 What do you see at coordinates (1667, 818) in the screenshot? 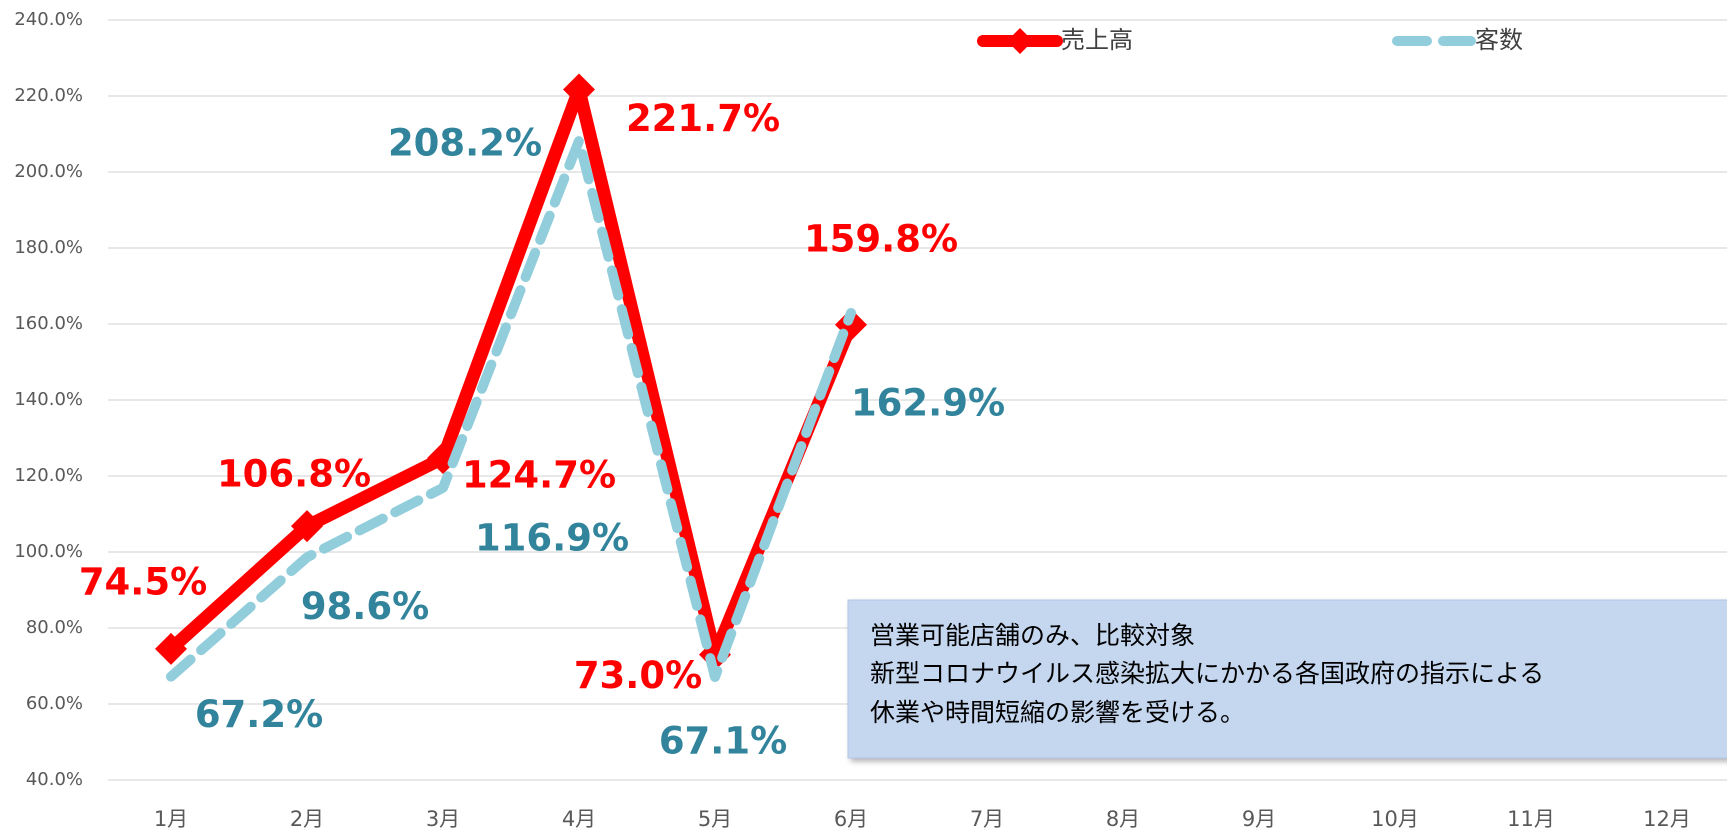
I see `x-tick-label: 12月` at bounding box center [1667, 818].